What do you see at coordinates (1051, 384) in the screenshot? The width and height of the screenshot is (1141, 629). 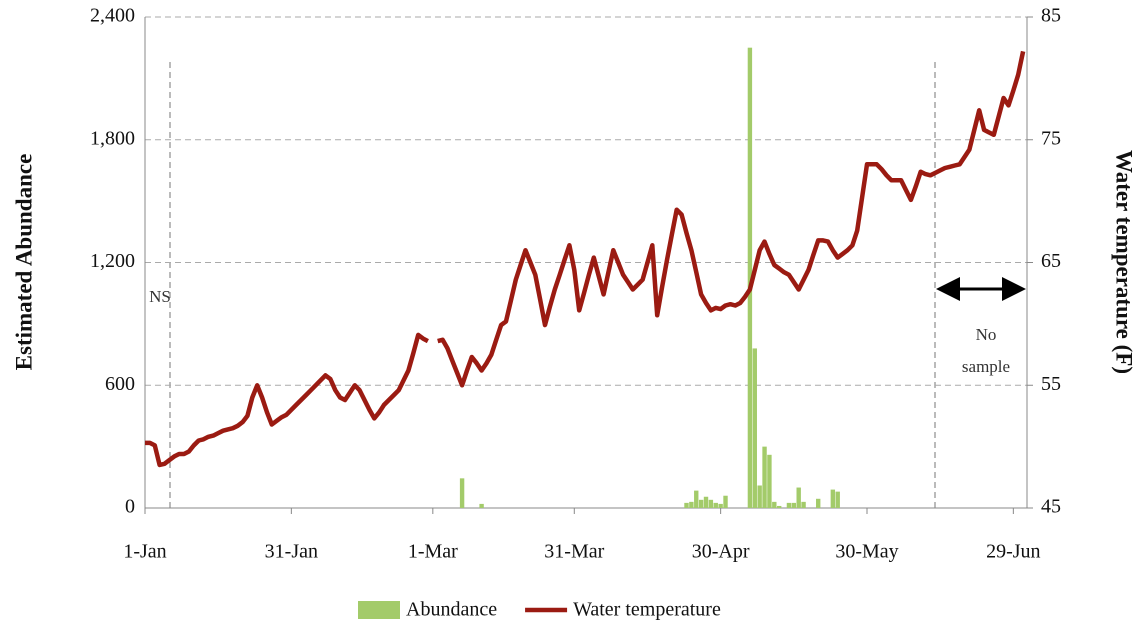 I see `y2-tick-label: 55` at bounding box center [1051, 384].